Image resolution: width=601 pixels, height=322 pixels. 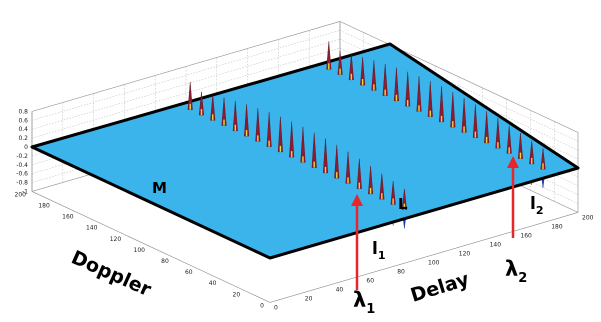 What do you see at coordinates (68, 217) in the screenshot?
I see `y-tick-label: 160` at bounding box center [68, 217].